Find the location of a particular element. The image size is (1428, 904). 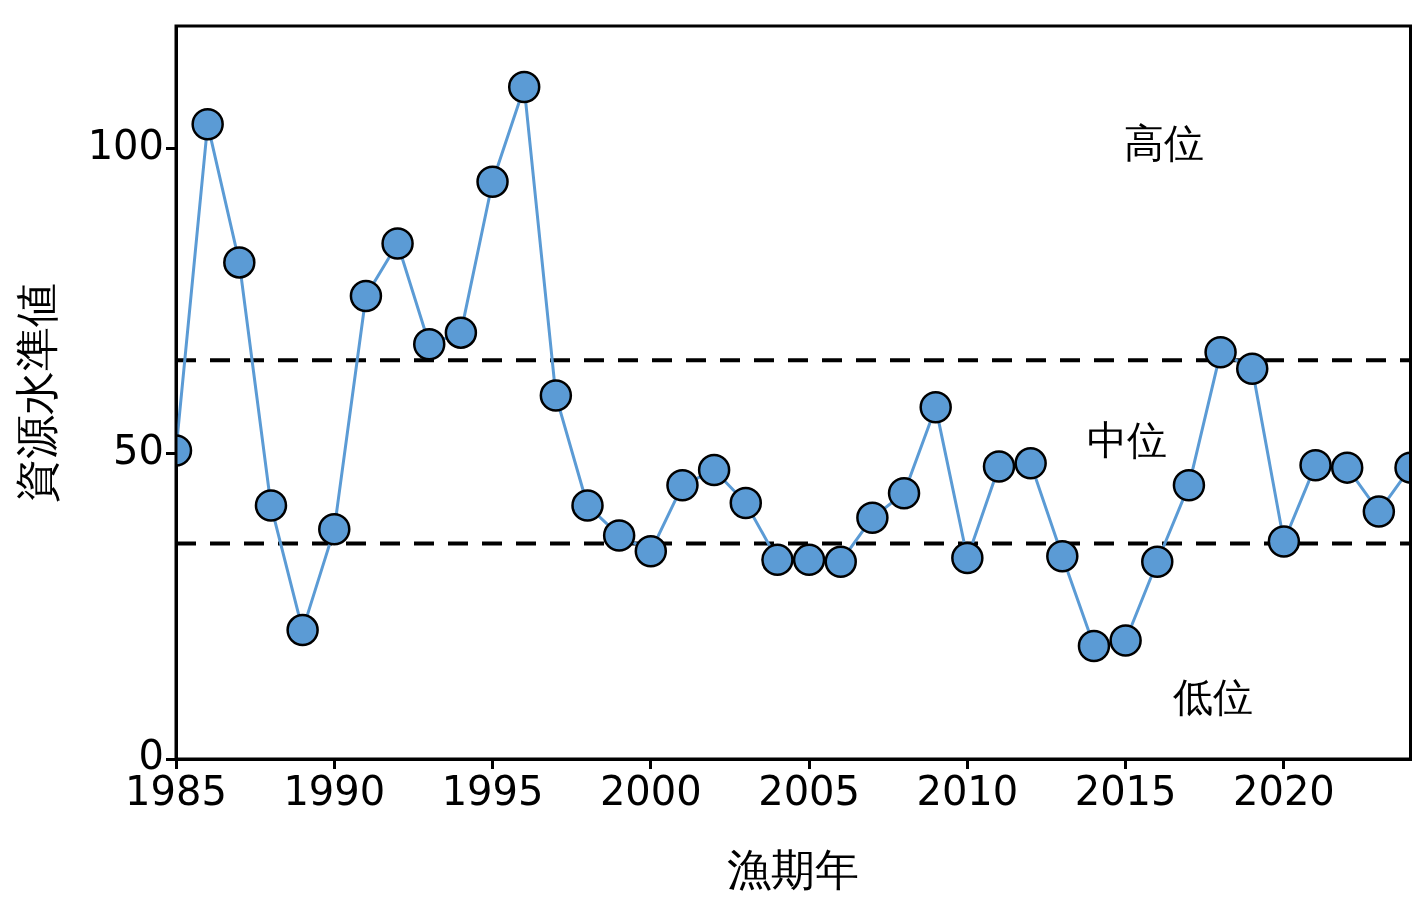

y-tick-label: 100 is located at coordinates (125, 144).